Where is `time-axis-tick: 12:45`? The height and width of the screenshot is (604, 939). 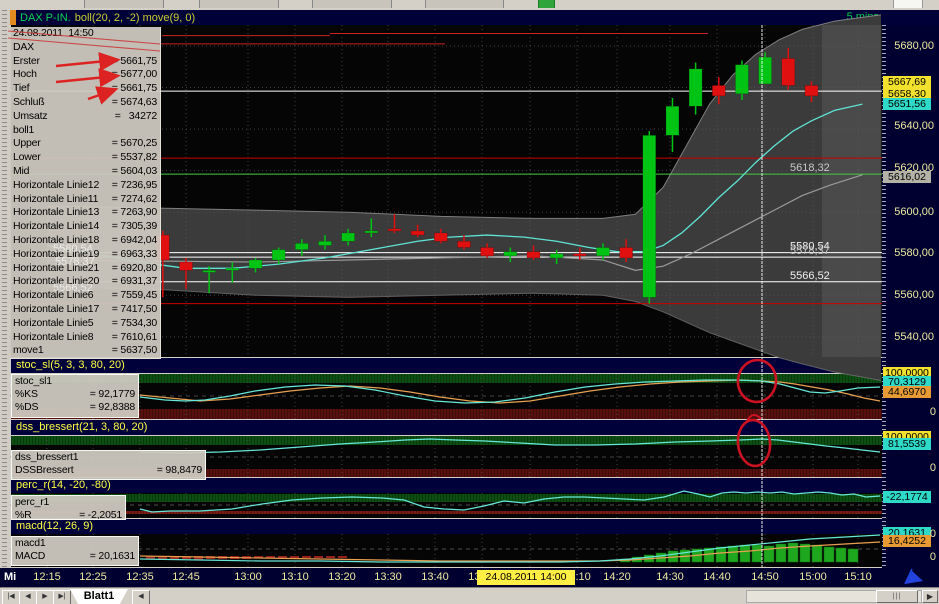
time-axis-tick: 12:45 is located at coordinates (186, 577).